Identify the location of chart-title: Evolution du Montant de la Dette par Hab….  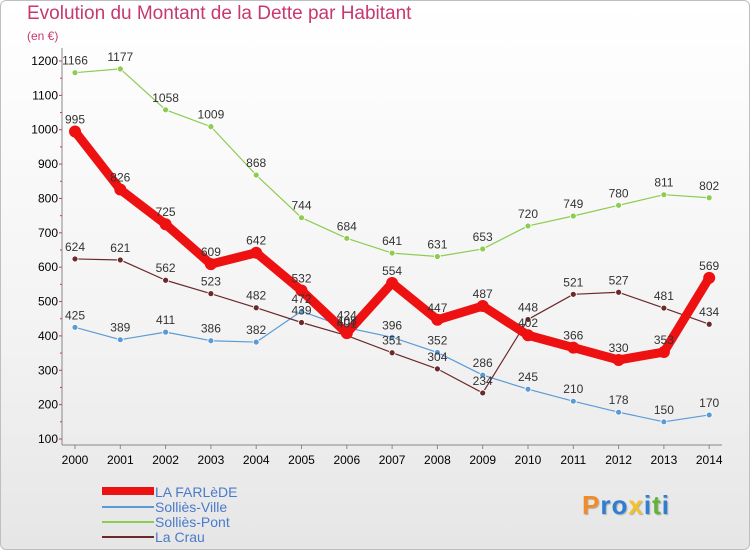
(219, 13).